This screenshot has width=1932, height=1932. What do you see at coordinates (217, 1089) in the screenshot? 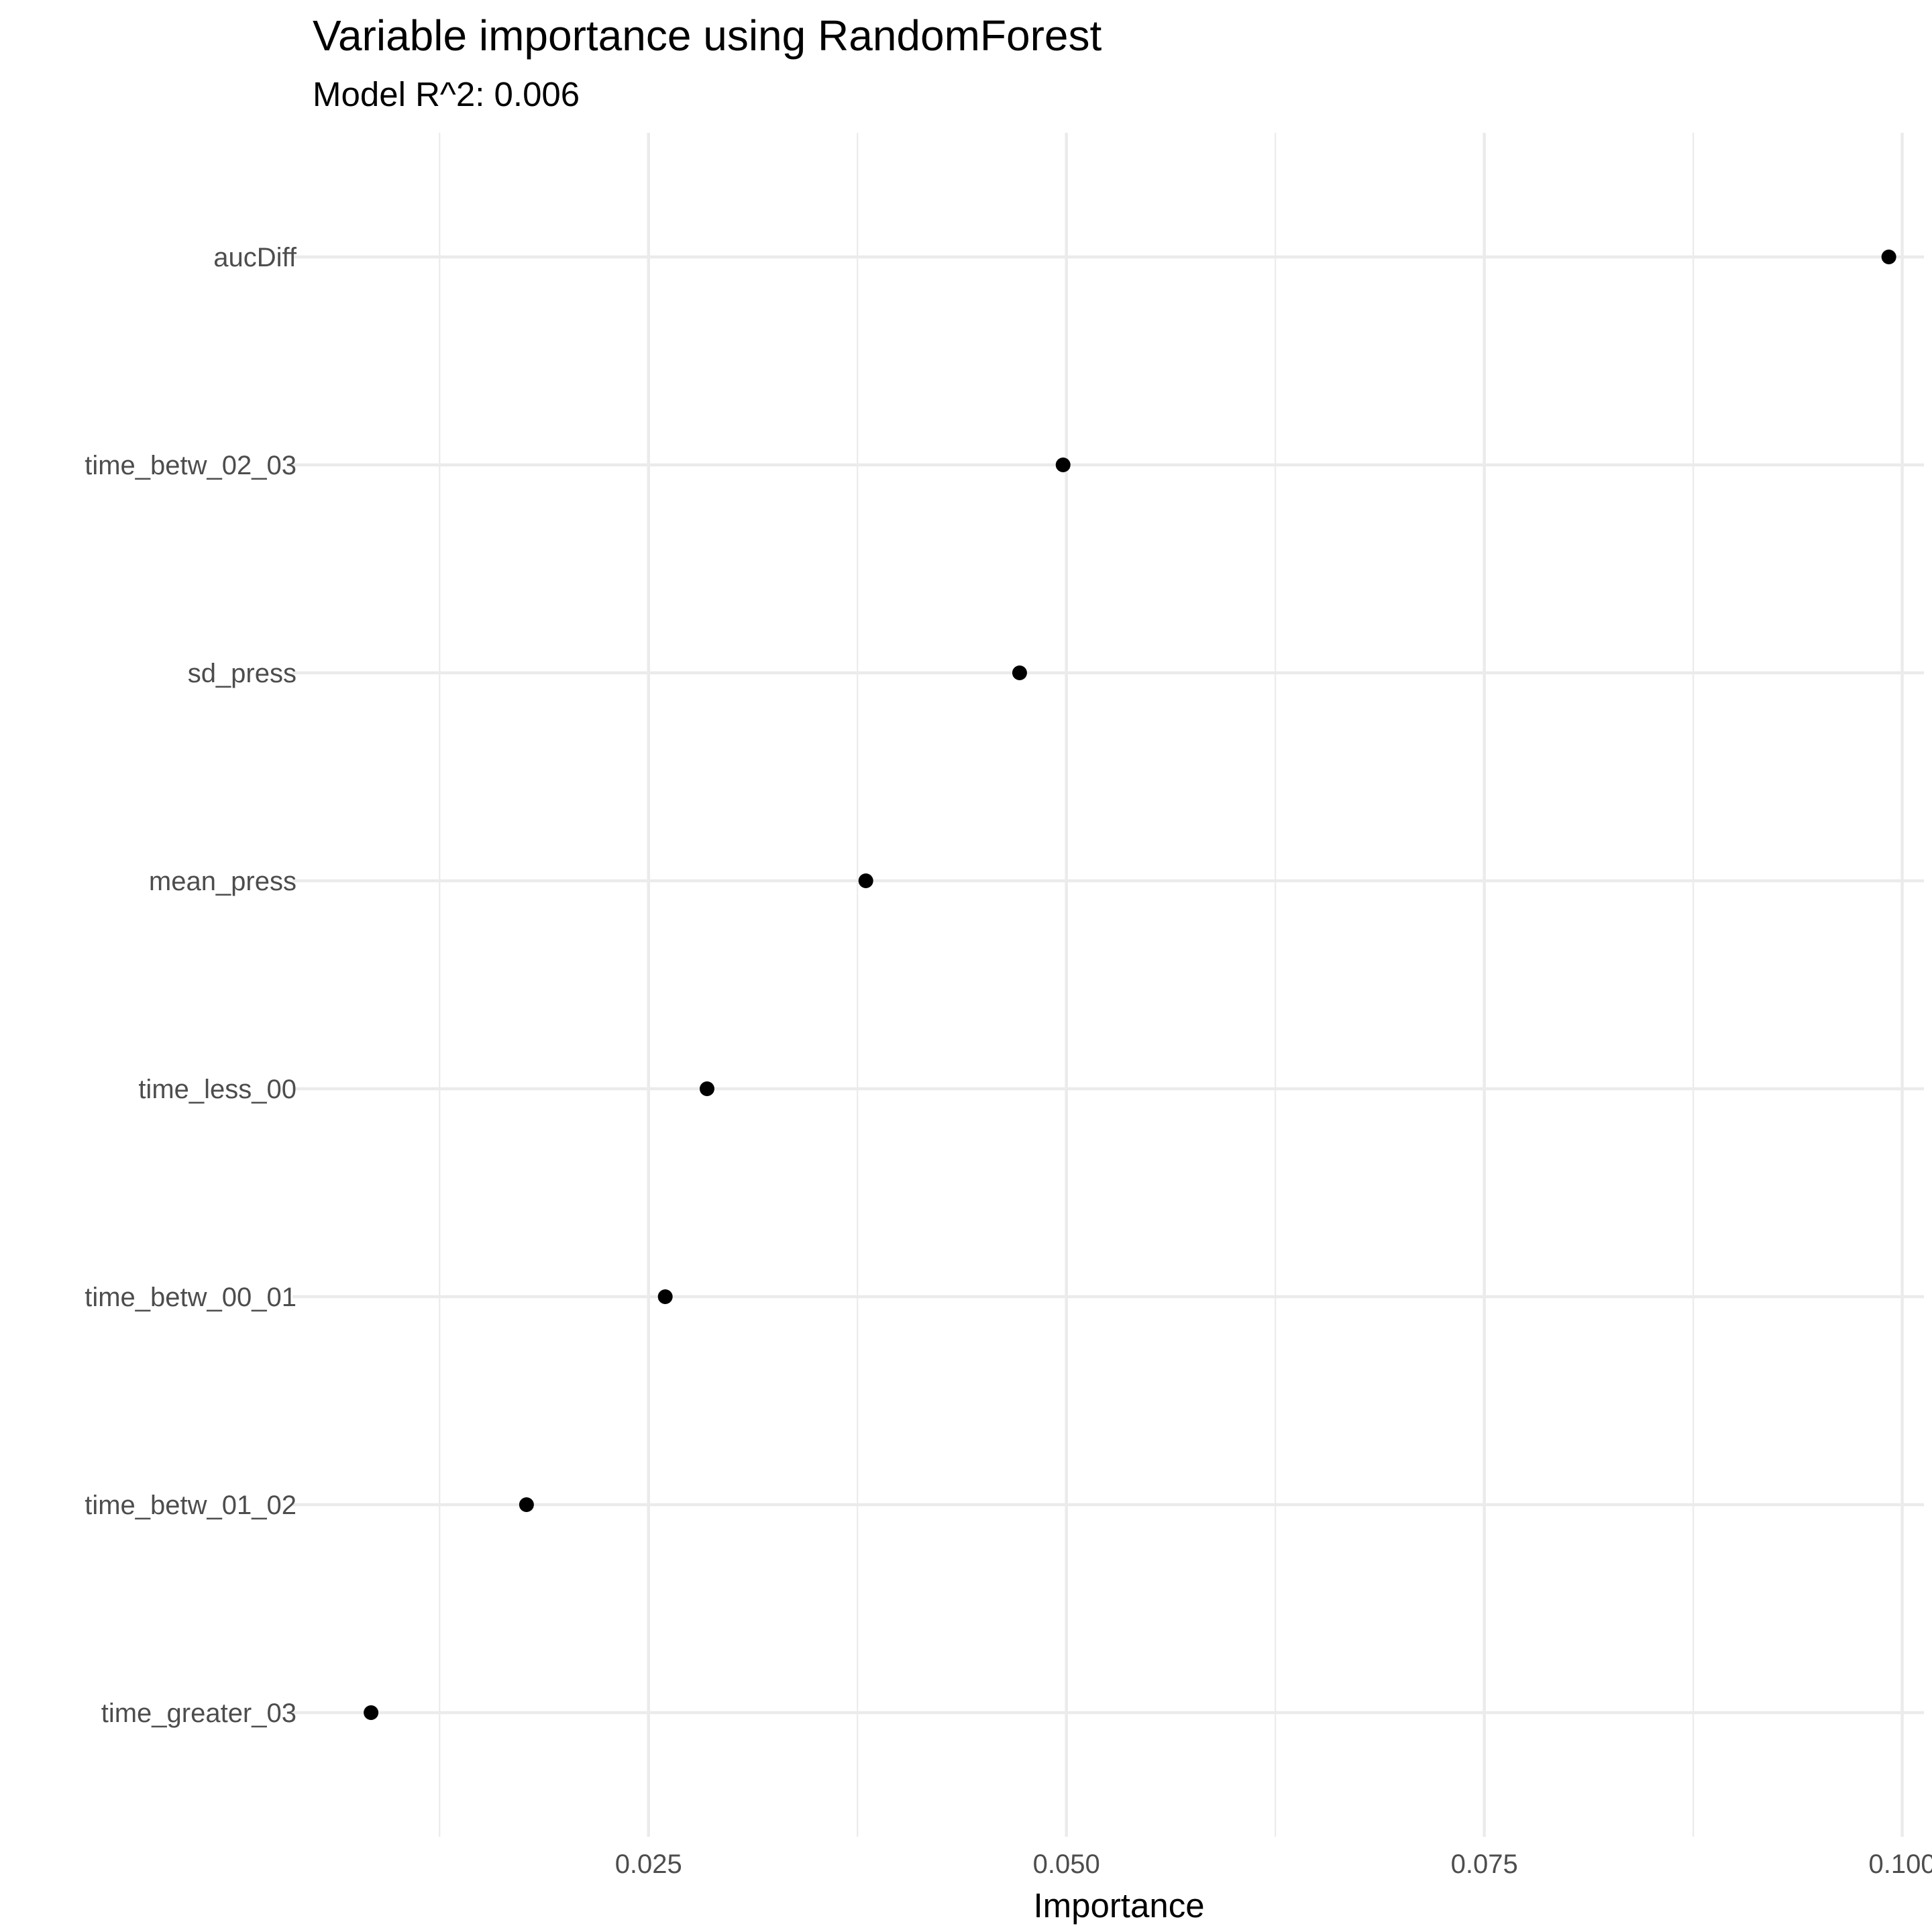
I see `y-tick-label: time_less_00` at bounding box center [217, 1089].